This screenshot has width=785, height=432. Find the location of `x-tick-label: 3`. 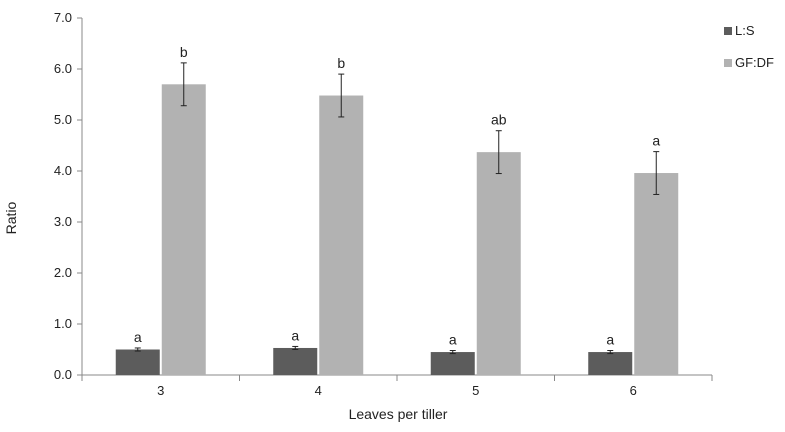

x-tick-label: 3 is located at coordinates (160, 390).